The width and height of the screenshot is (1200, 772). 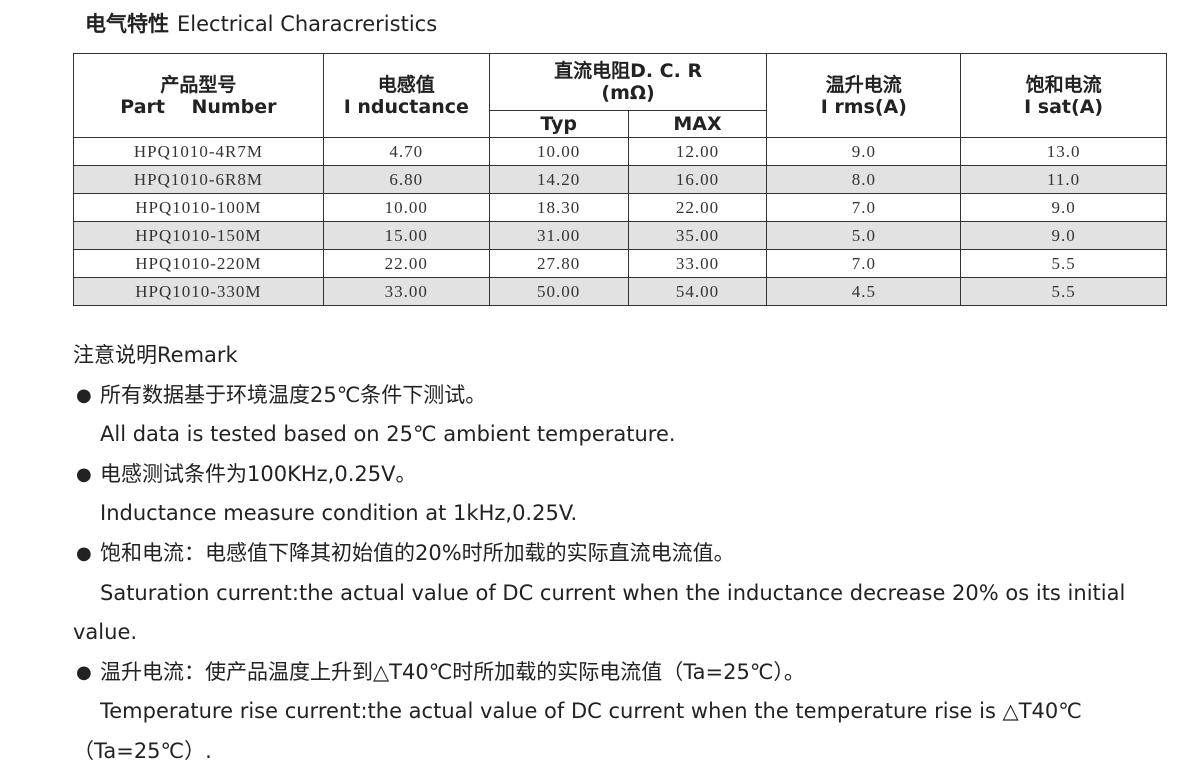 I want to click on table-cell: HPQ1010-4R7M, so click(x=198, y=151).